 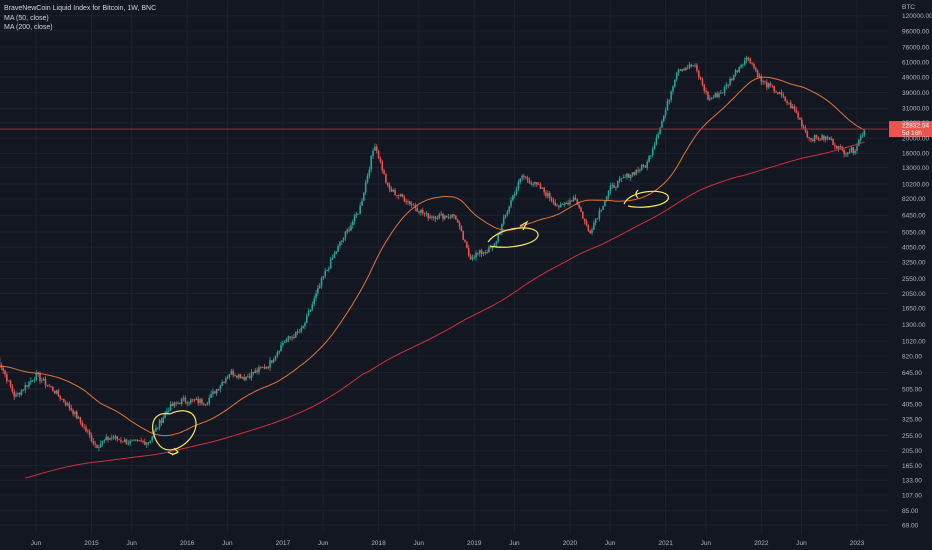 I want to click on ma200-legend: MA (200, close), so click(x=28, y=27).